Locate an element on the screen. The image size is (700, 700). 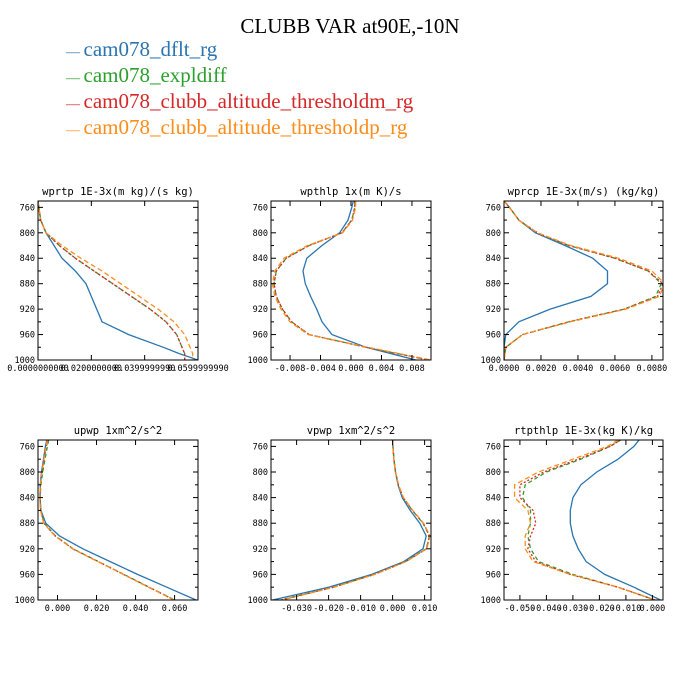
panel-title: wprtp 1E-3x(m kg)/(s kg) is located at coordinates (118, 192).